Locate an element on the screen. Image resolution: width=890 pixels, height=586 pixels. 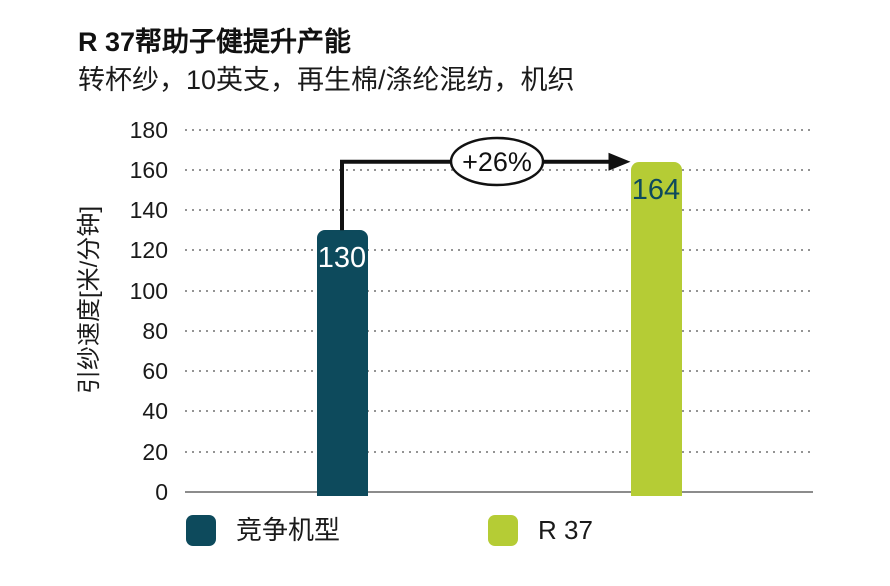
bar-R 37 is located at coordinates (656, 329).